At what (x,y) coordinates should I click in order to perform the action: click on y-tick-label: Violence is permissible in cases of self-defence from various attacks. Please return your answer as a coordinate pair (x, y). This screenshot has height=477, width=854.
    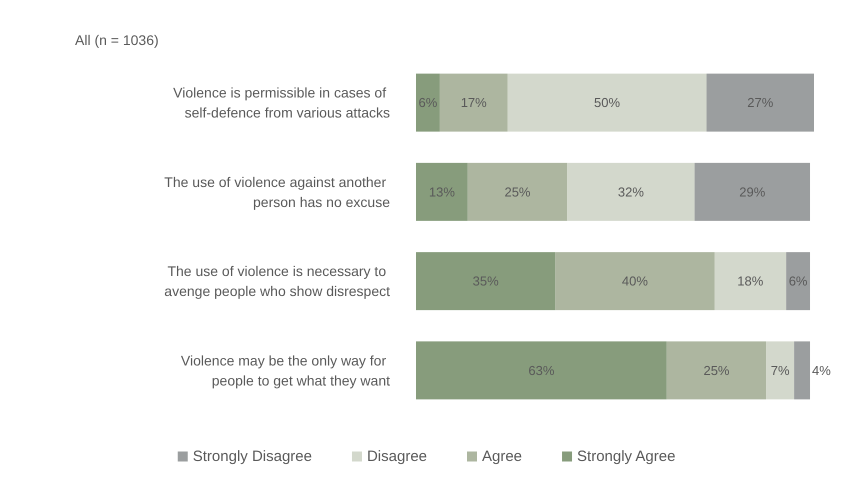
    Looking at the image, I should click on (281, 102).